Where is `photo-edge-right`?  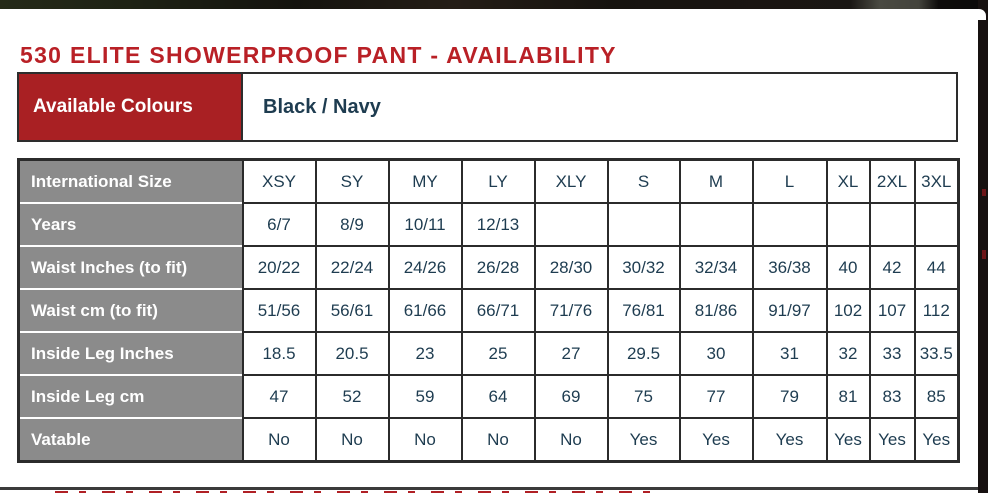
photo-edge-right is located at coordinates (983, 246).